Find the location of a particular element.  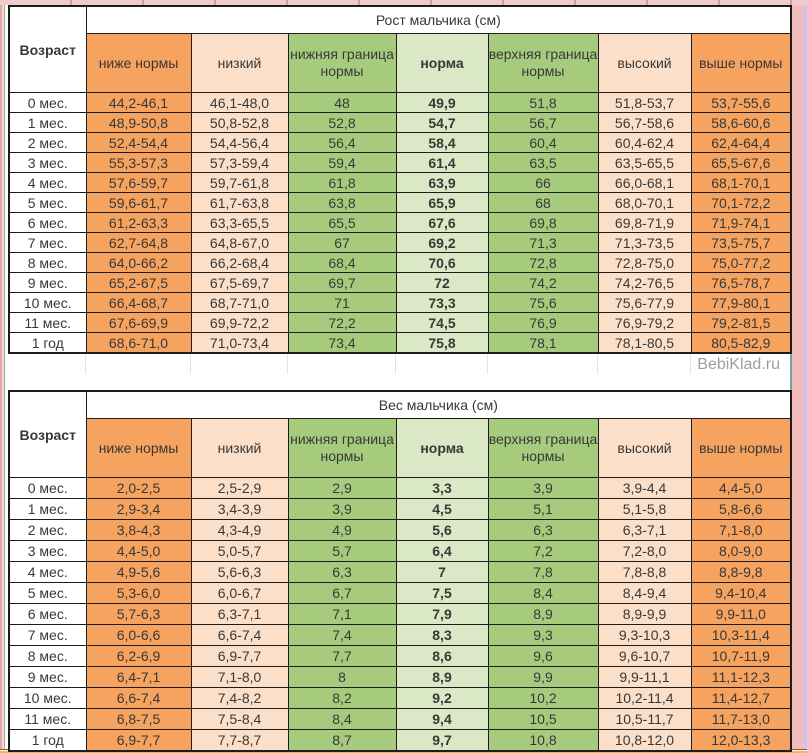

value-cell: 10,2 is located at coordinates (543, 698).